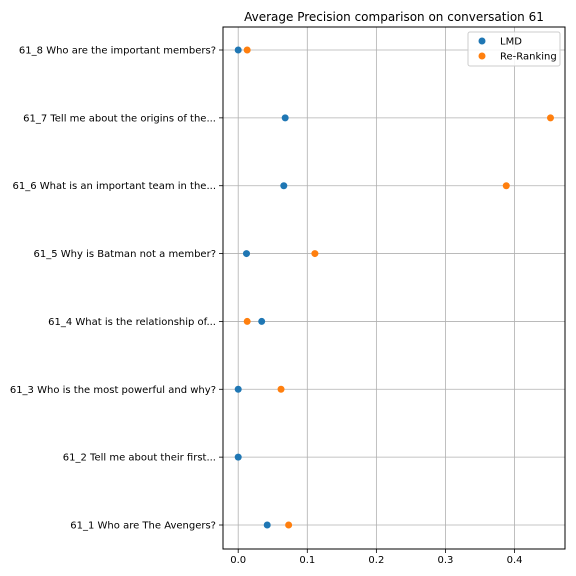  I want to click on y-tick-label: 61_1 Who are The Avengers?, so click(143, 526).